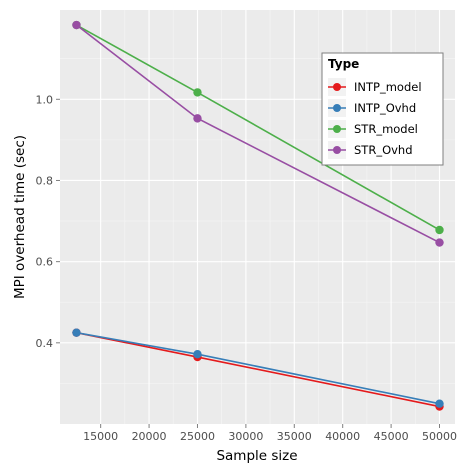 This screenshot has width=474, height=474. I want to click on legend-label: STR_model, so click(386, 129).